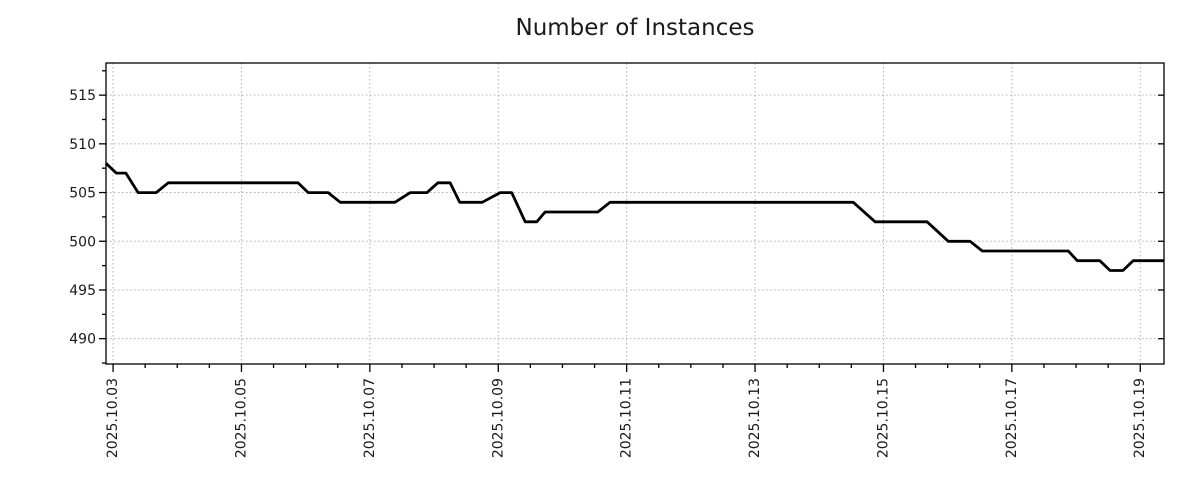 This screenshot has height=500, width=1200. Describe the element at coordinates (1140, 418) in the screenshot. I see `x-axis-tick-label: 2025.10.19` at that location.